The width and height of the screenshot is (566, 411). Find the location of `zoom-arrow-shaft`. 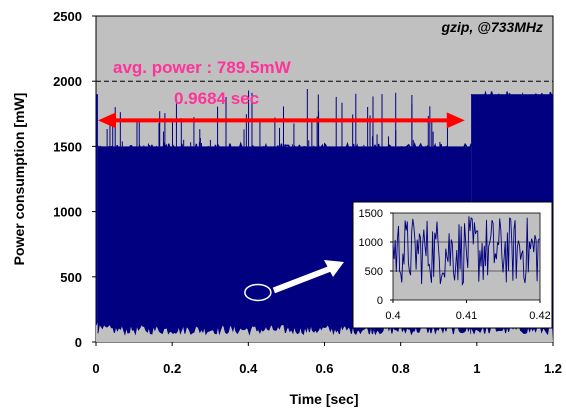

zoom-arrow-shaft is located at coordinates (303, 279).